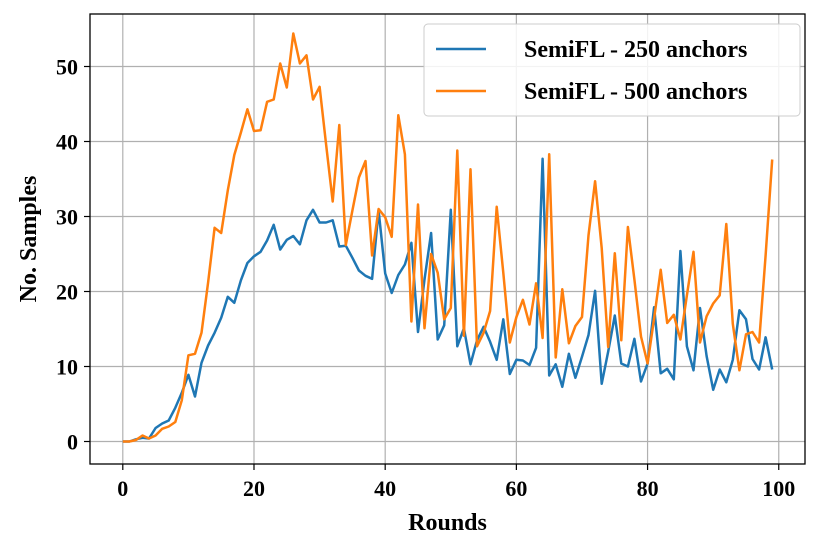  What do you see at coordinates (72, 442) in the screenshot?
I see `y-tick-label: 0` at bounding box center [72, 442].